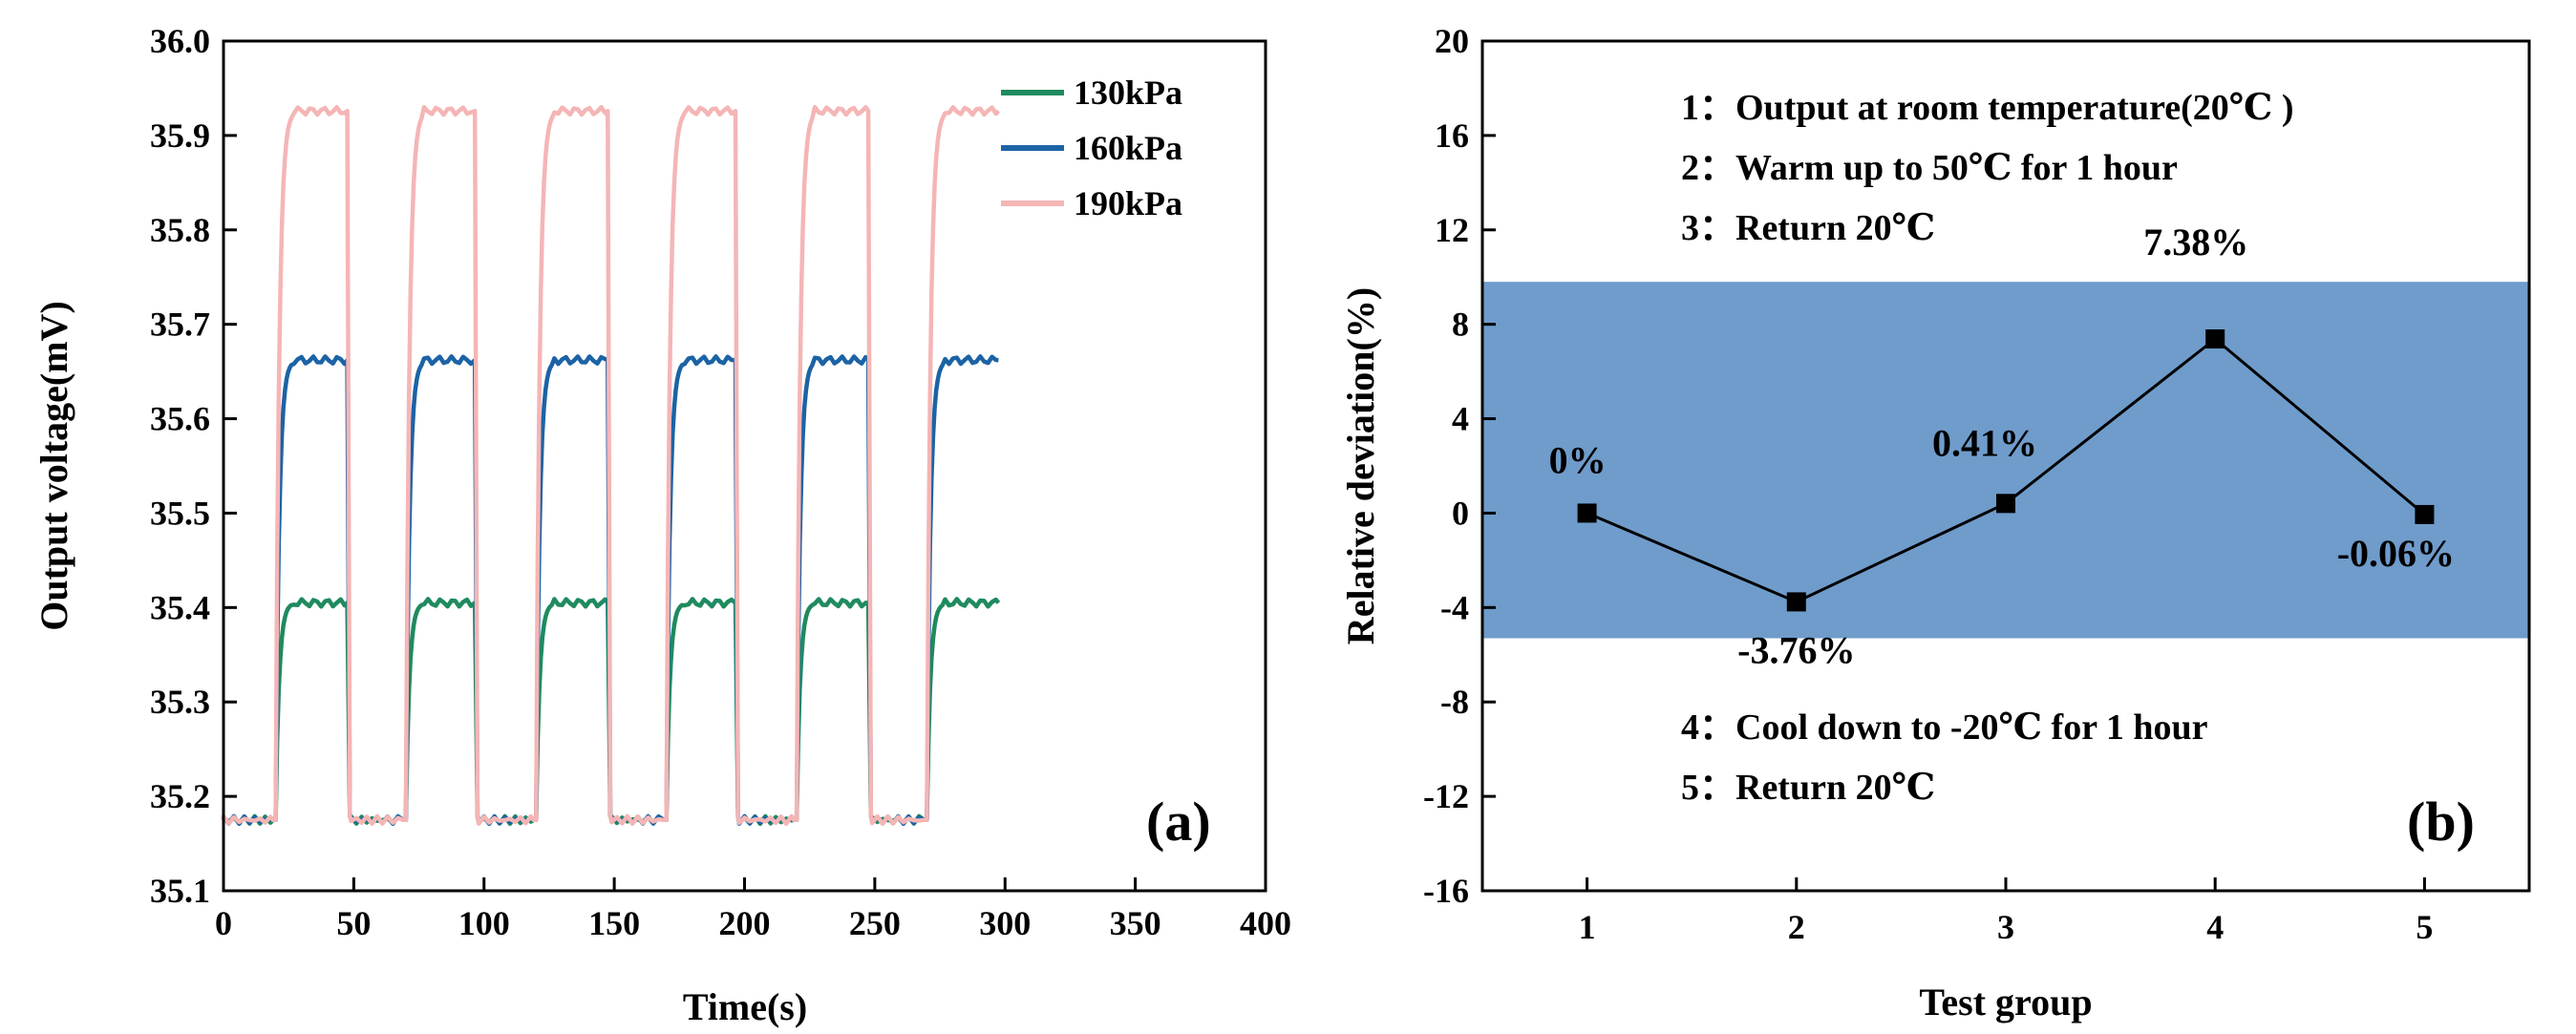  I want to click on annotation-step-1: 1：Output at room temperature(20℃ ), so click(1987, 108).